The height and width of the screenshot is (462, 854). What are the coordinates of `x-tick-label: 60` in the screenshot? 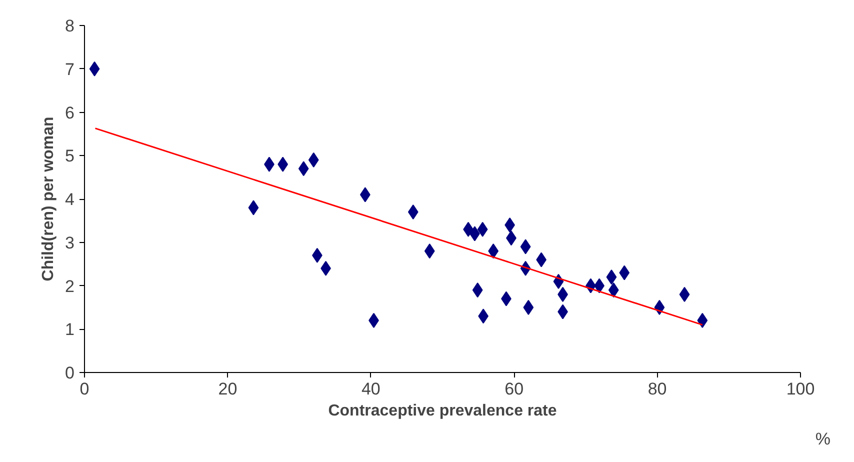 It's located at (514, 389).